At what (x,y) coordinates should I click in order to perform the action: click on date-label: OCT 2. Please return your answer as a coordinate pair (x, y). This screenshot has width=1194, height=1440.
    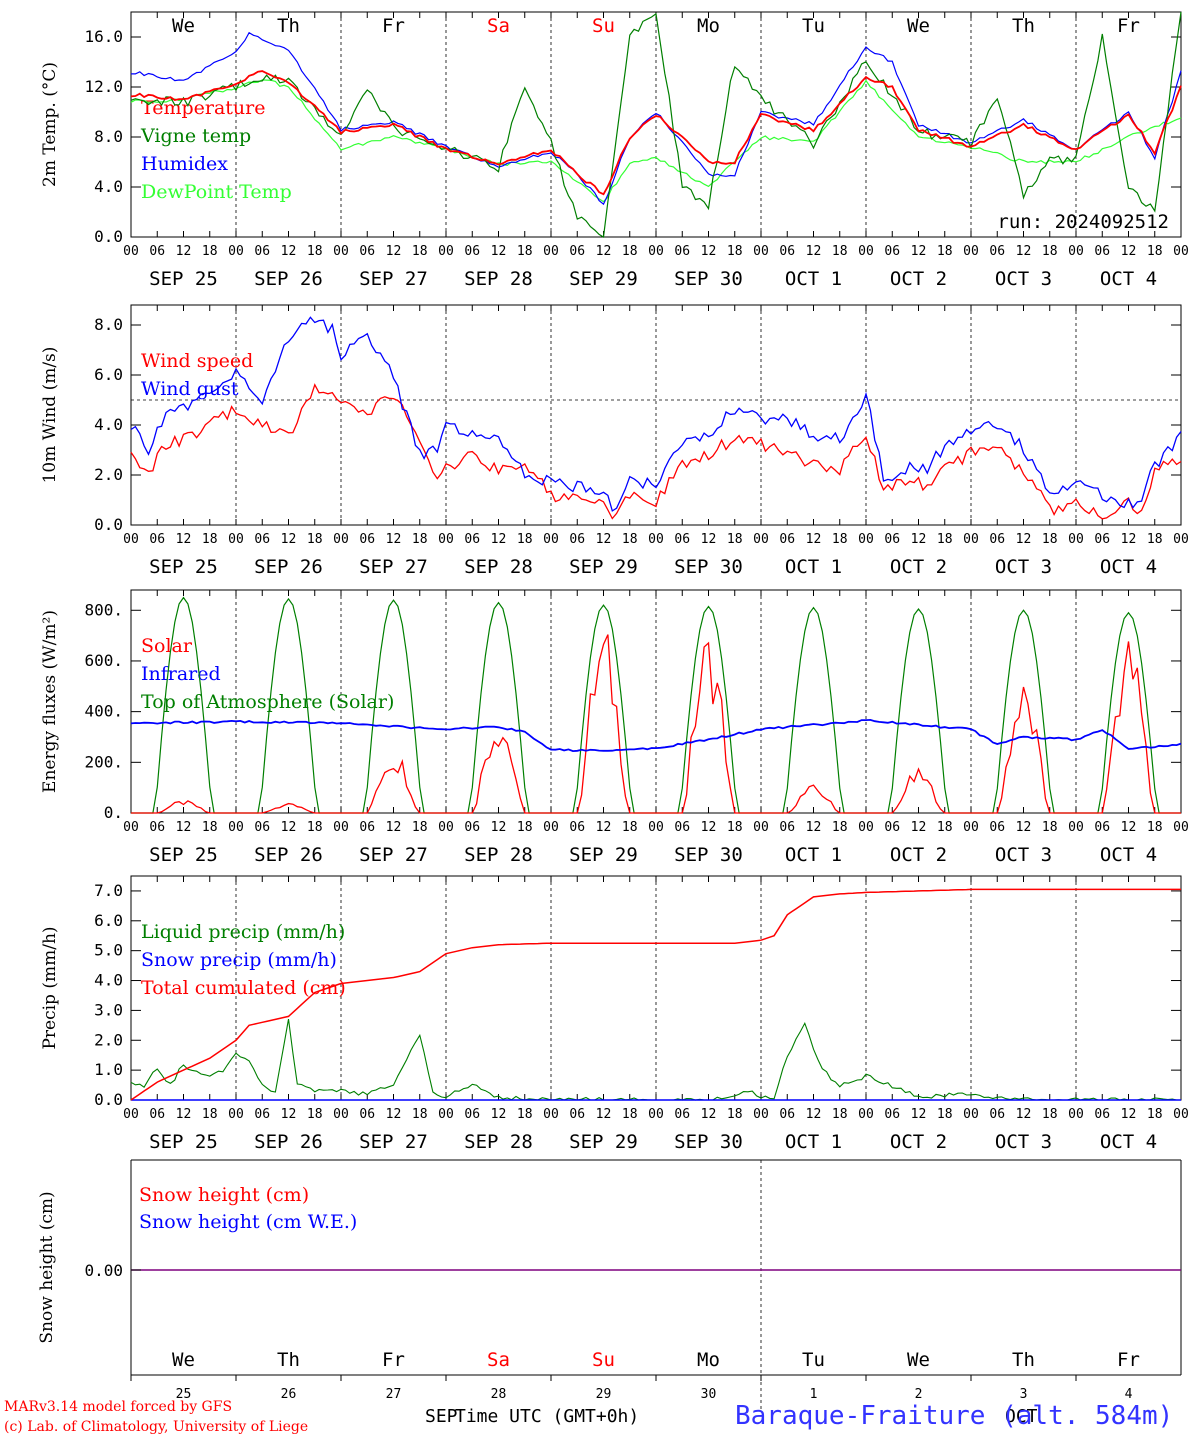
    Looking at the image, I should click on (918, 279).